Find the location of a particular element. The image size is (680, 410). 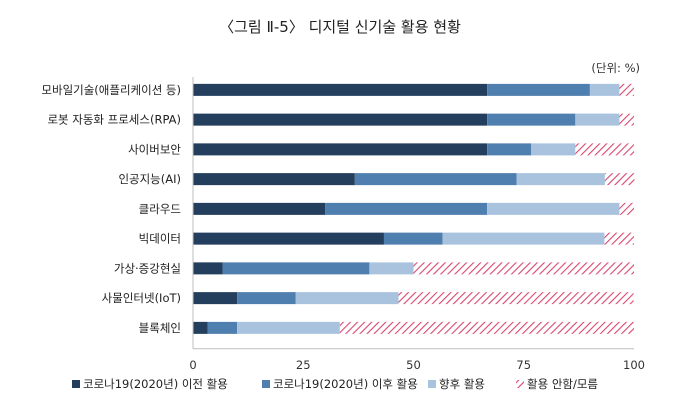

x-tick-label: 25 is located at coordinates (303, 365).